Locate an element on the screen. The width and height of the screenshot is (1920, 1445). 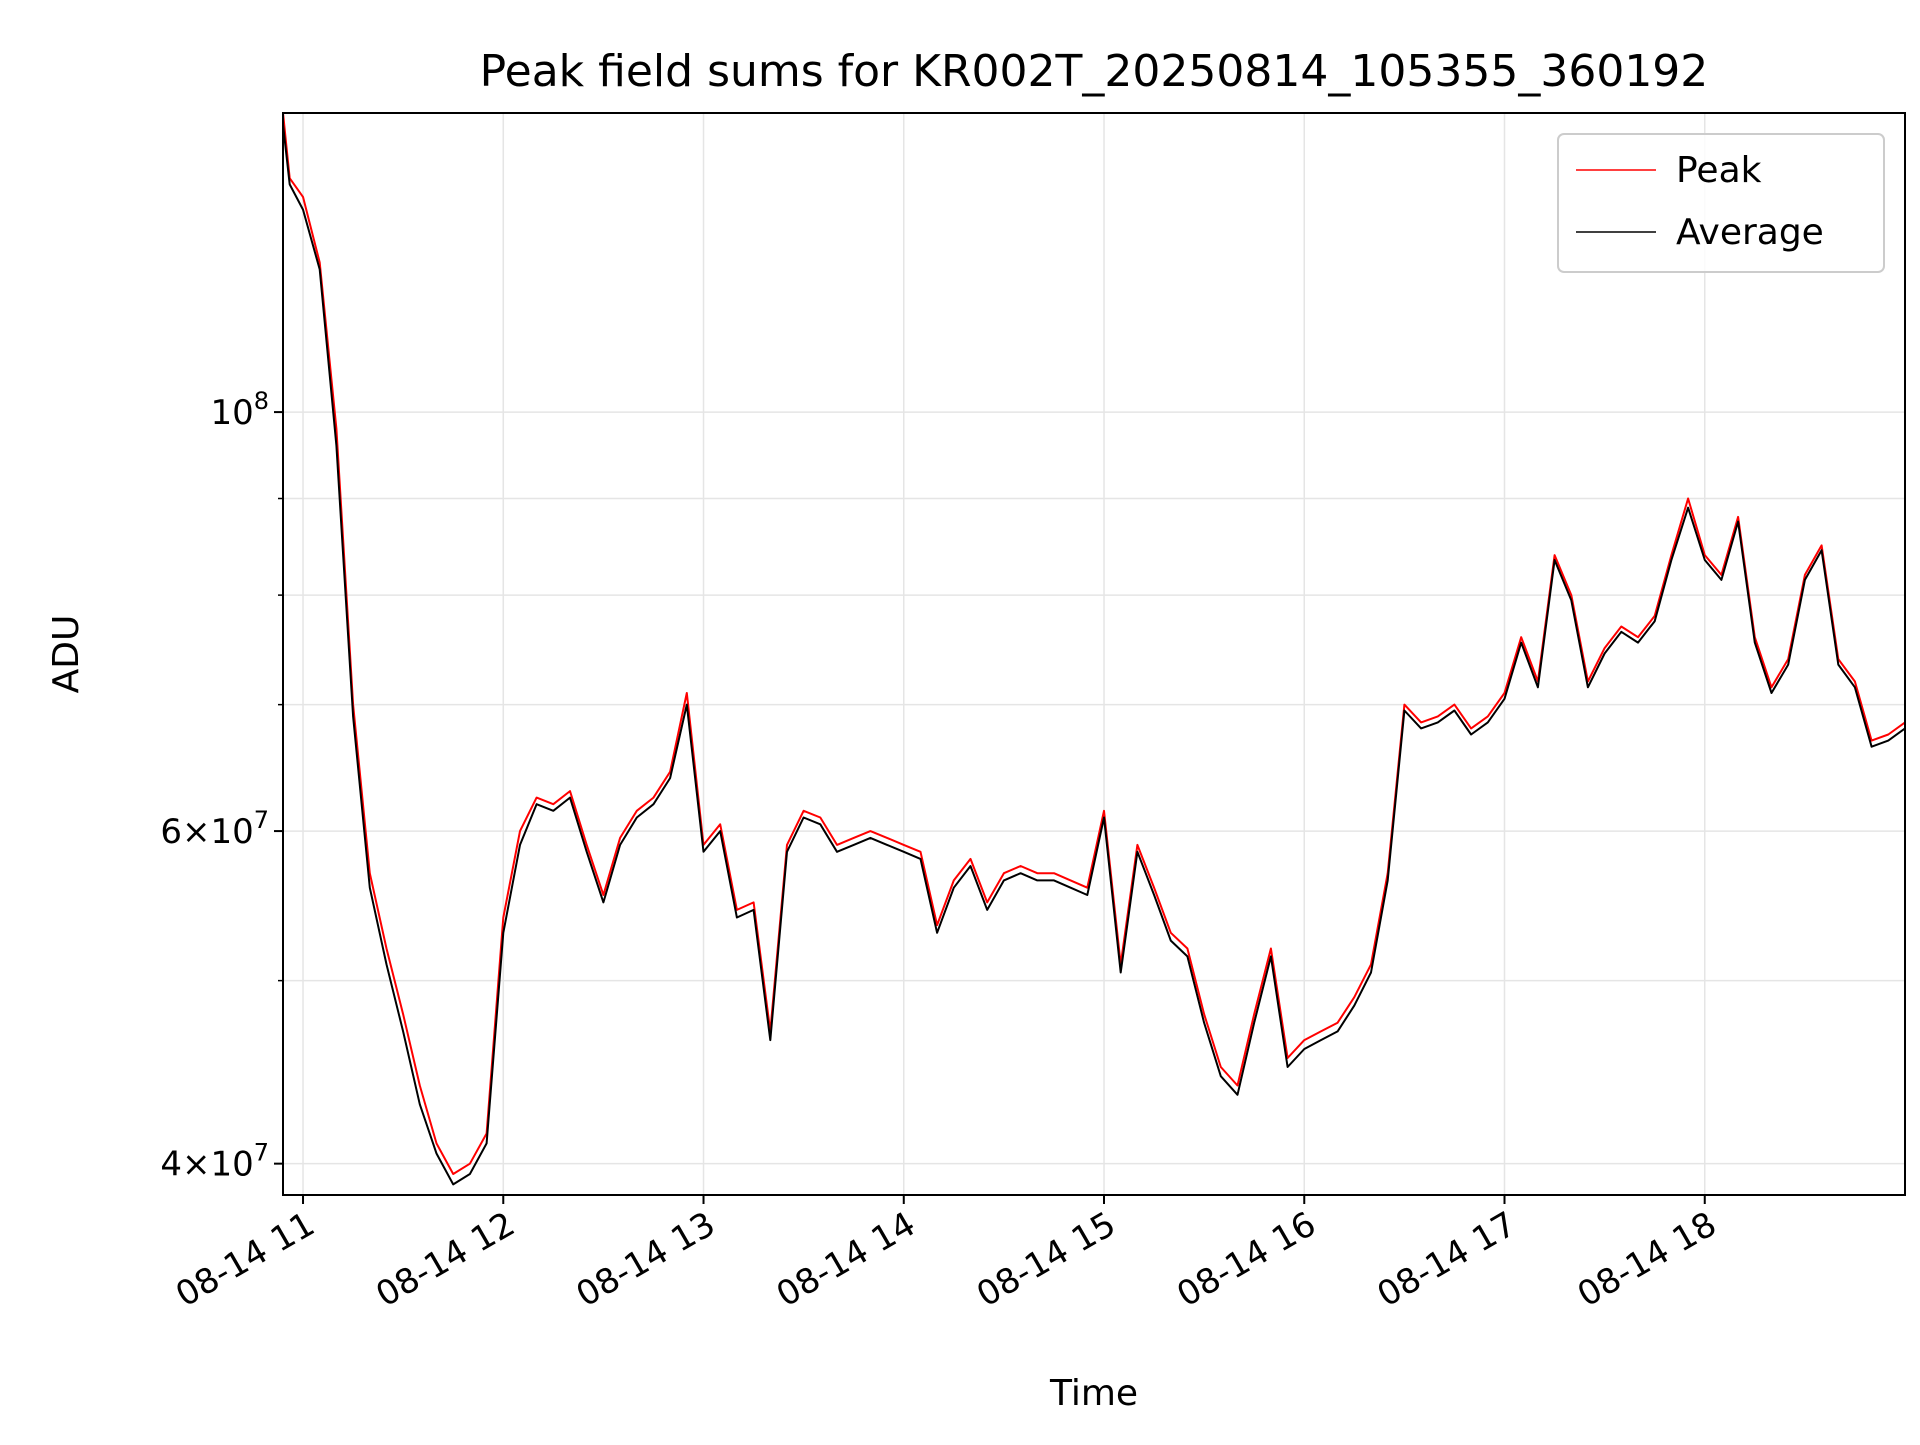
legend-label-average: Average is located at coordinates (1750, 232).